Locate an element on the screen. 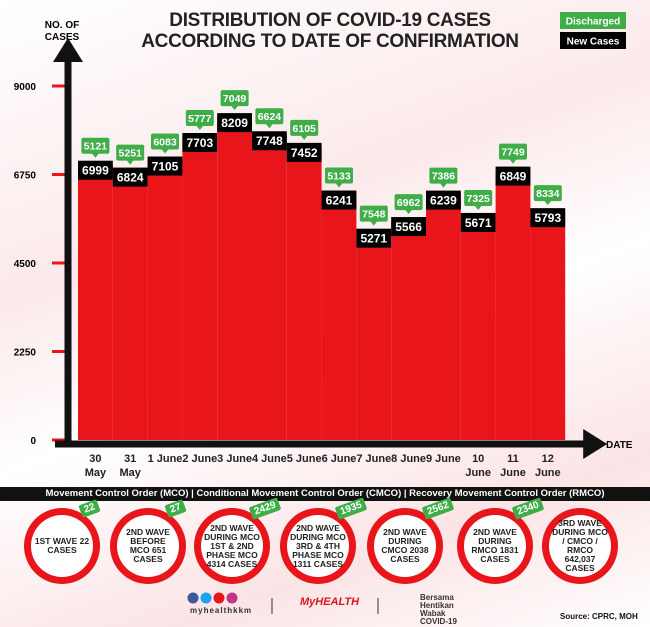  y-arrow is located at coordinates (68, 50).